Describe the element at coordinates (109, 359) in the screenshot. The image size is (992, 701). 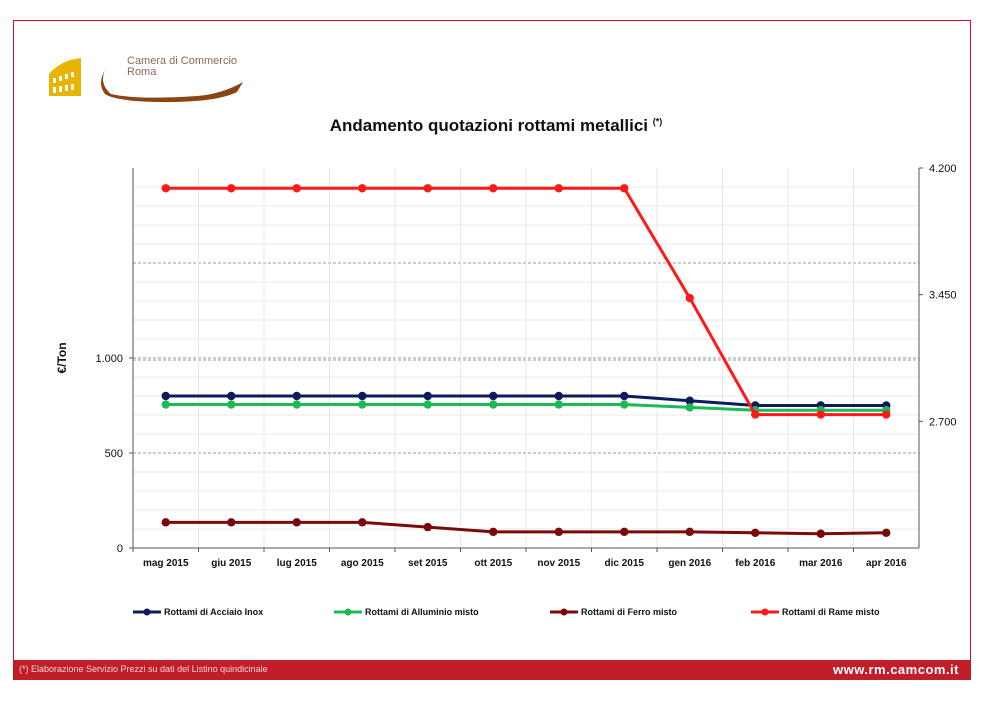
I see `y-left-tick-label: 1.000` at that location.